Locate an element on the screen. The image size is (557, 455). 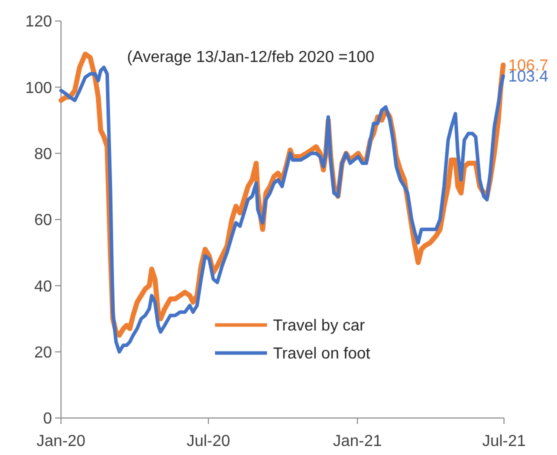
annotation: (Average 13/Jan-12/feb 2020 =100 is located at coordinates (251, 57).